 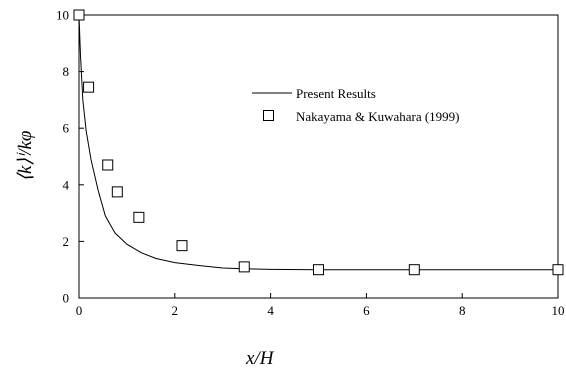 I want to click on x-tick-label: 6, so click(x=366, y=310).